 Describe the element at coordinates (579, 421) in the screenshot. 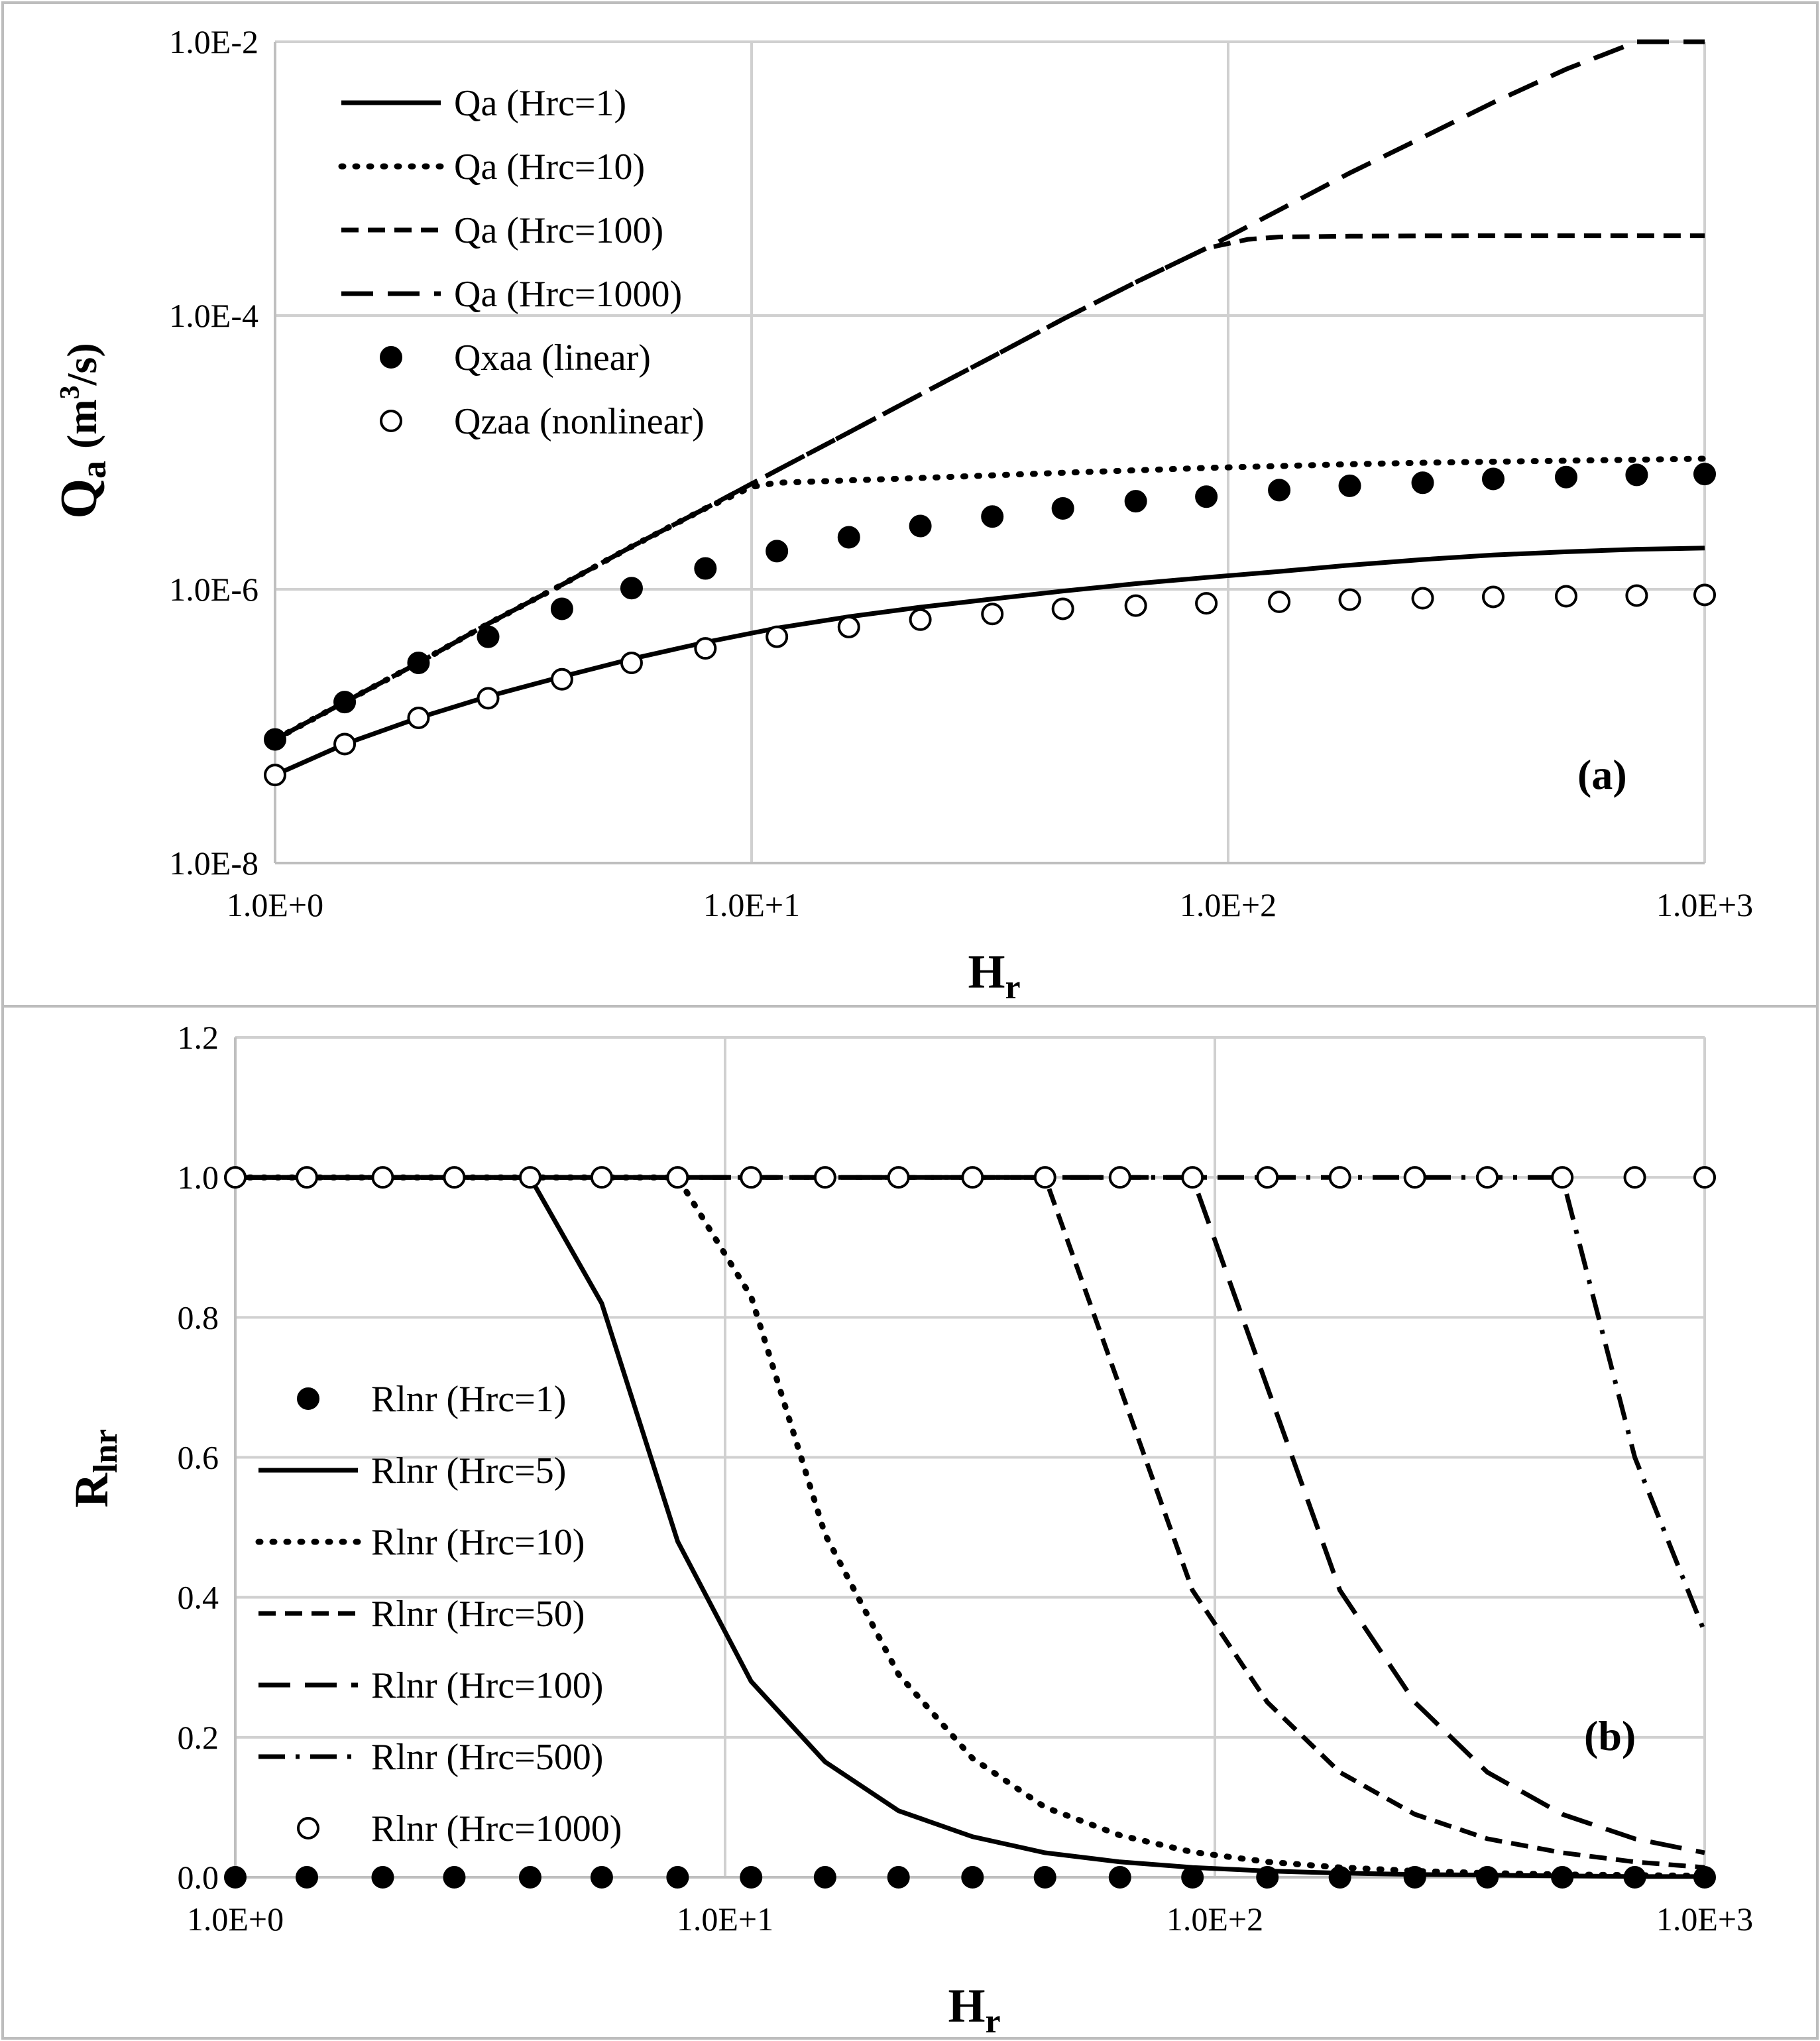

I see `panel-a-legend-qzaa-nonlinear-label: Qzaa (nonlinear)` at that location.